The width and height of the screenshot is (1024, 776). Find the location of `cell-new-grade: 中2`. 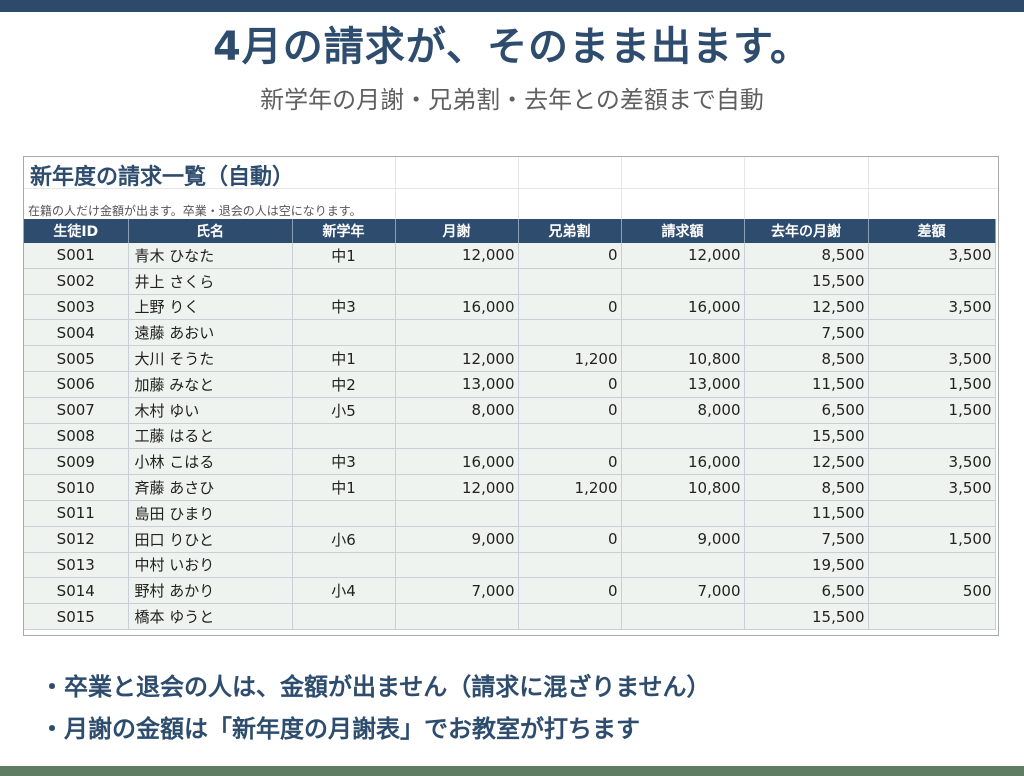

cell-new-grade: 中2 is located at coordinates (344, 384).